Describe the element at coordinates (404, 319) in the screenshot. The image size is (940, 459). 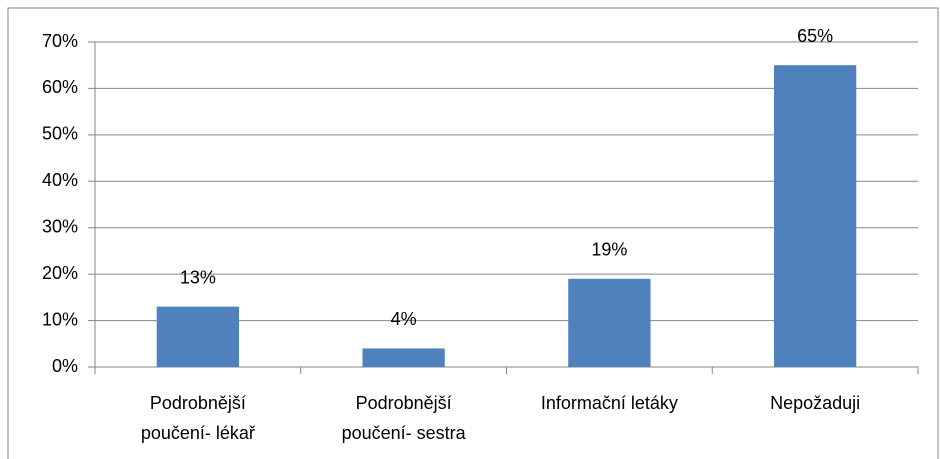
I see `data-label: 4%` at that location.